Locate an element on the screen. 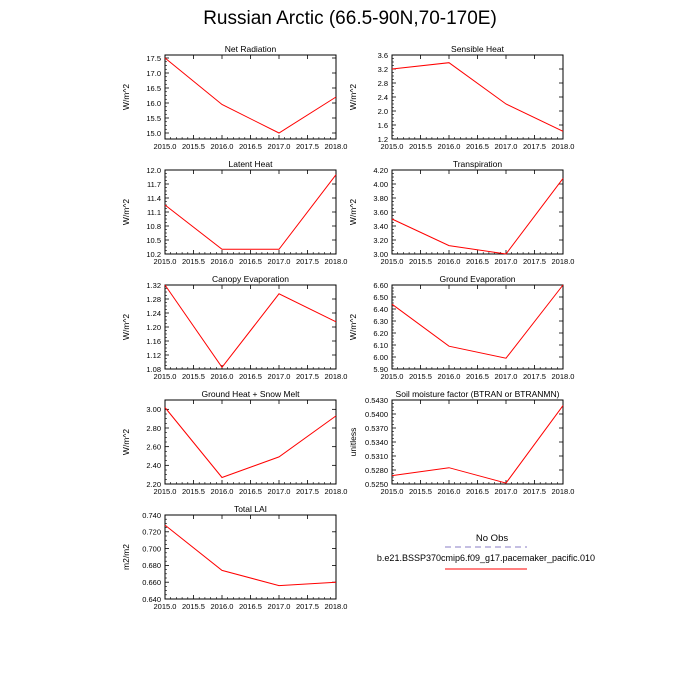  y-tick-label: 1.20 is located at coordinates (153, 327).